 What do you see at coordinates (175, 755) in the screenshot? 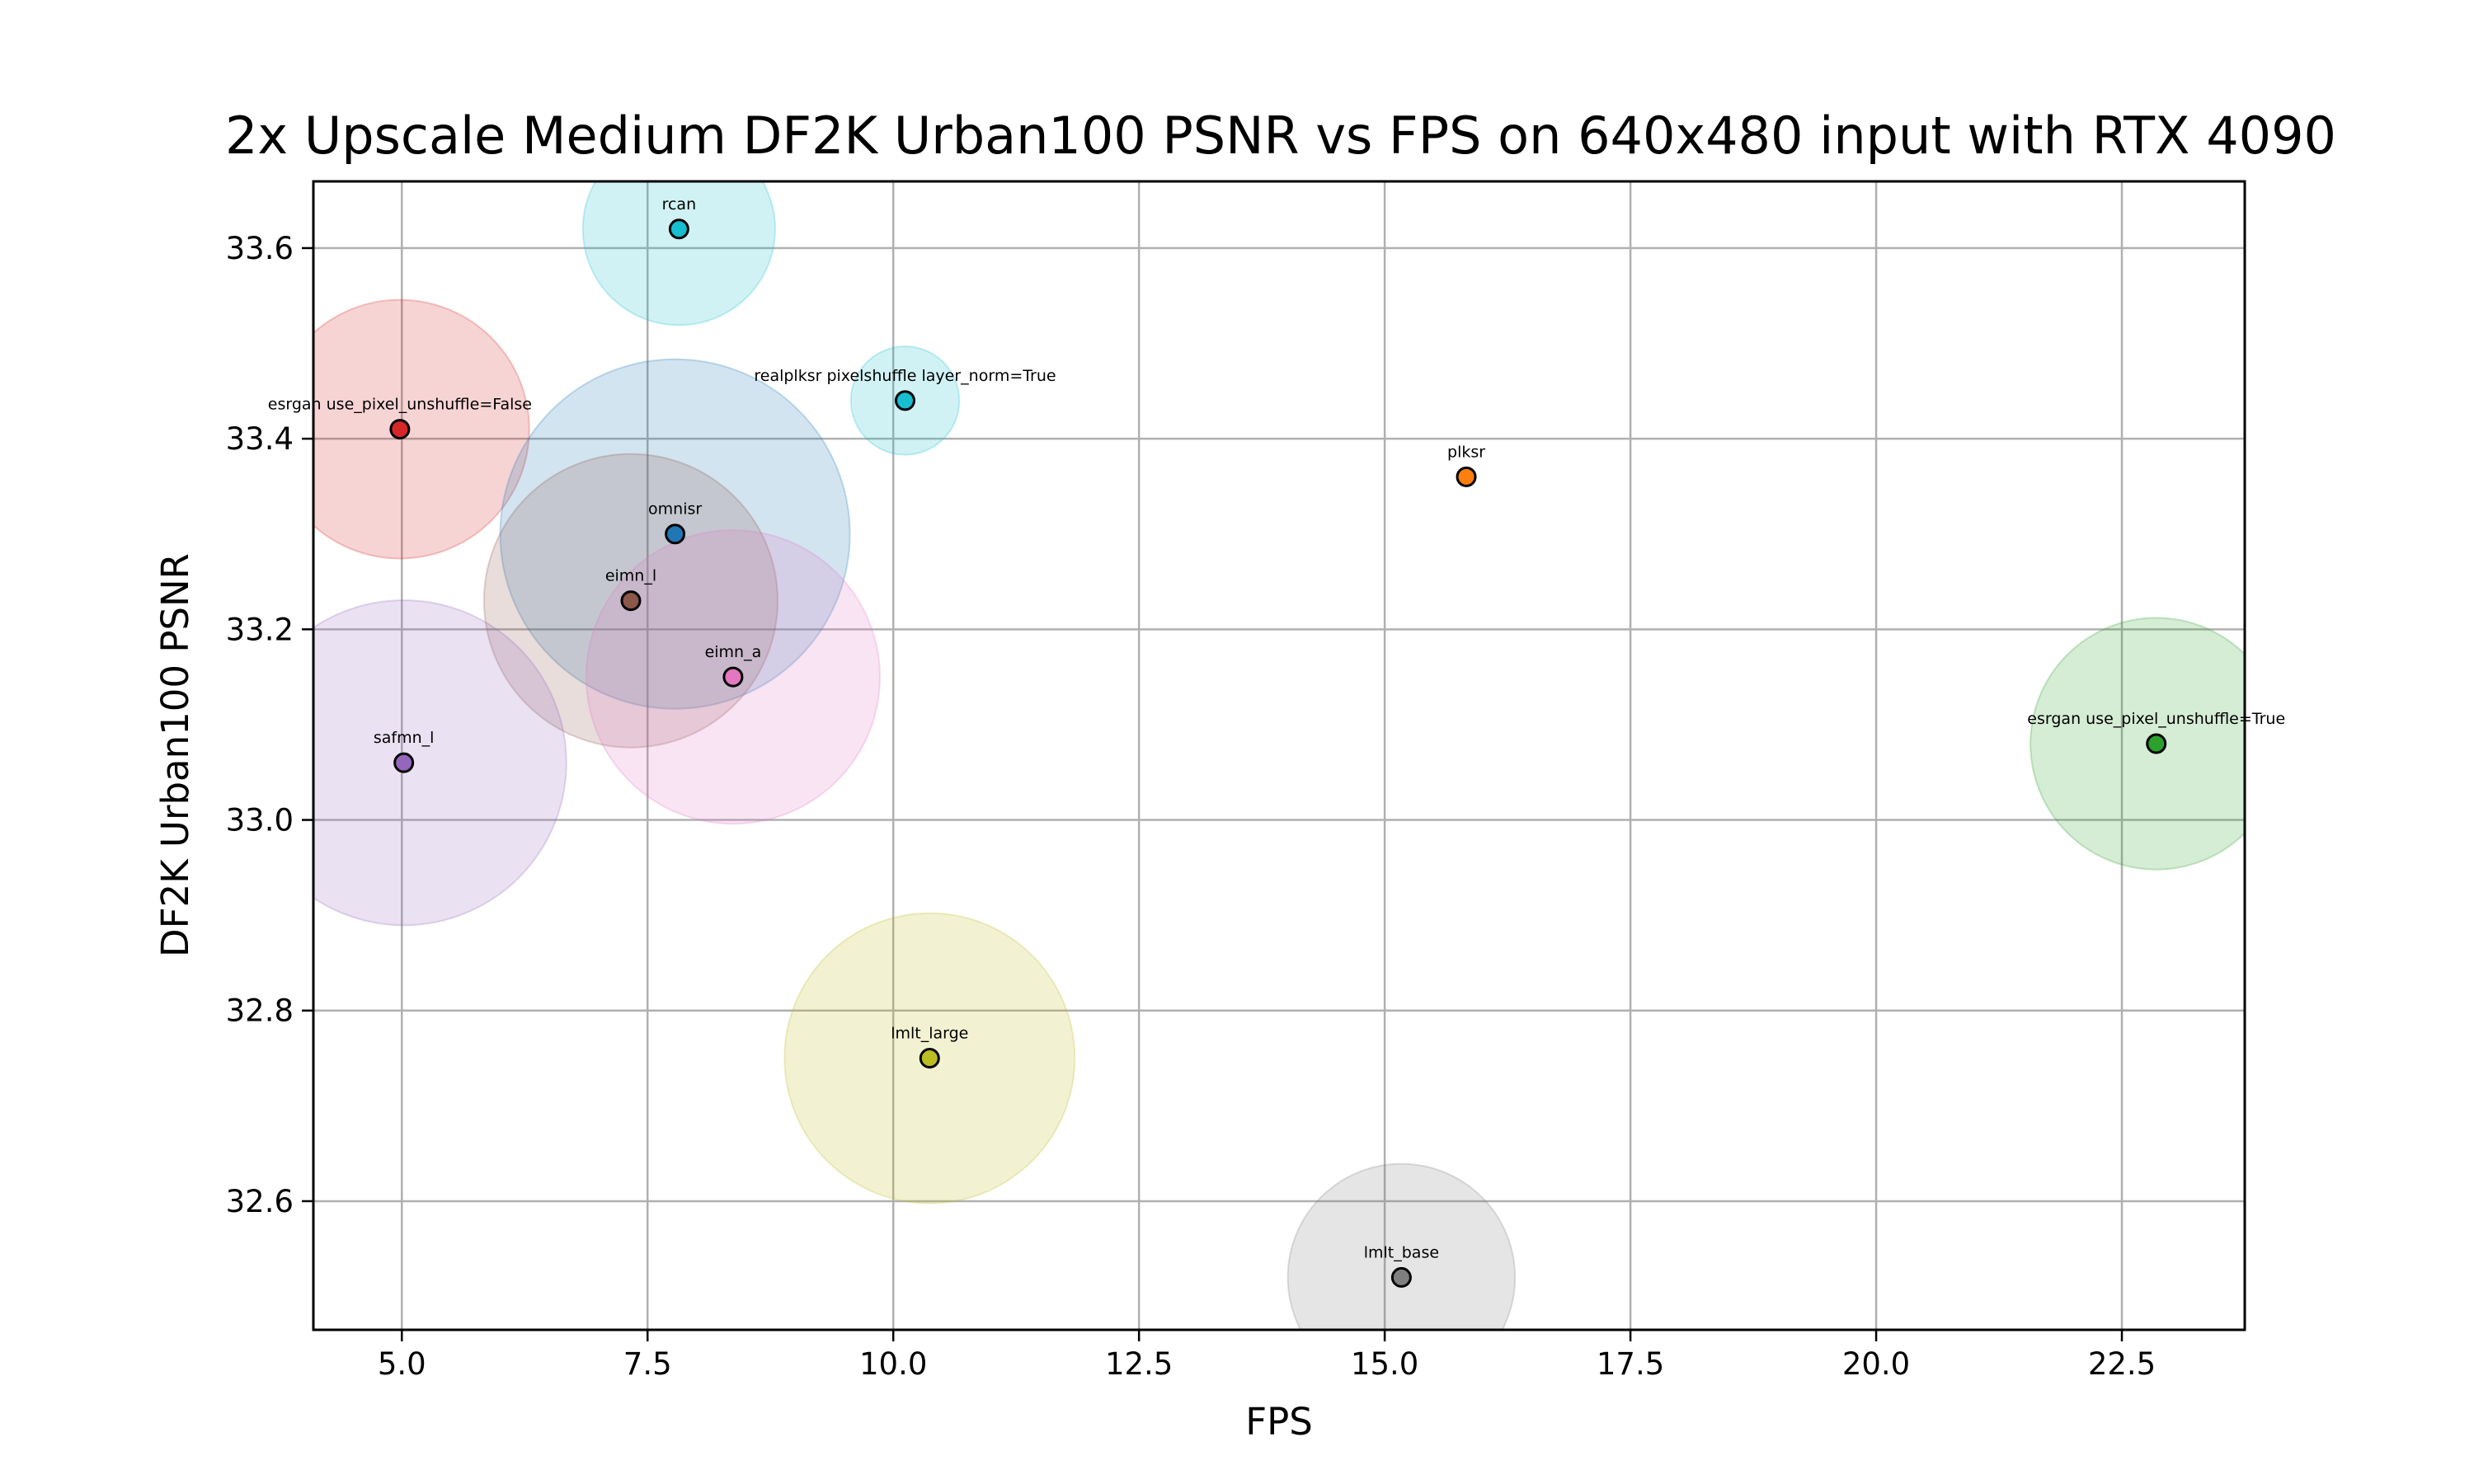
I see `y-axis-label: DF2K Urban100 PSNR` at bounding box center [175, 755].